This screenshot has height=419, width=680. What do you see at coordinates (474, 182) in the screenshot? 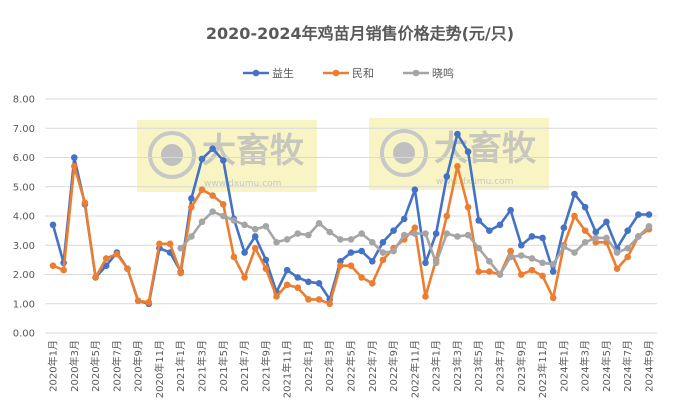
I see `watermark-url: www.dxumu.com` at bounding box center [474, 182].